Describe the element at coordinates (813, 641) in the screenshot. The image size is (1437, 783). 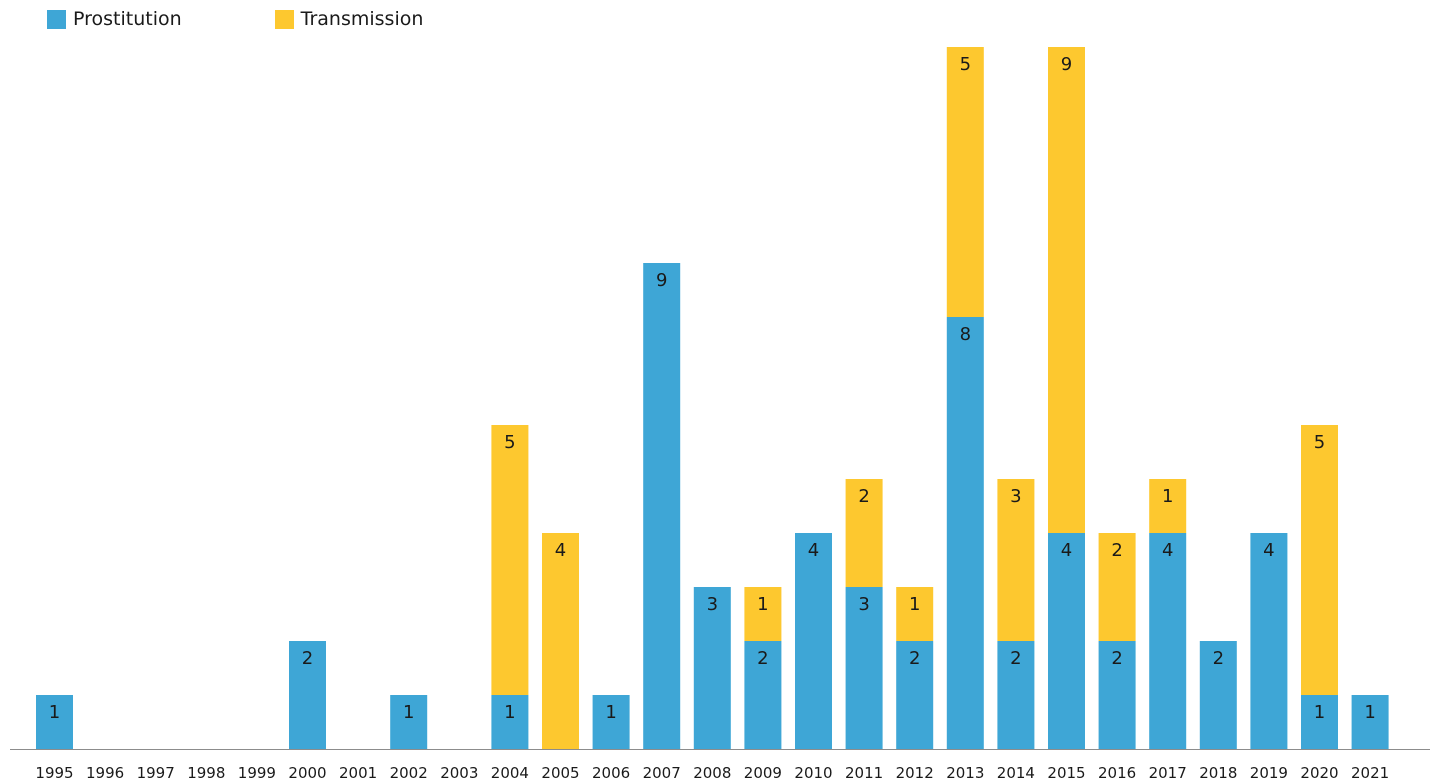
I see `bar-prostitution-2010` at that location.